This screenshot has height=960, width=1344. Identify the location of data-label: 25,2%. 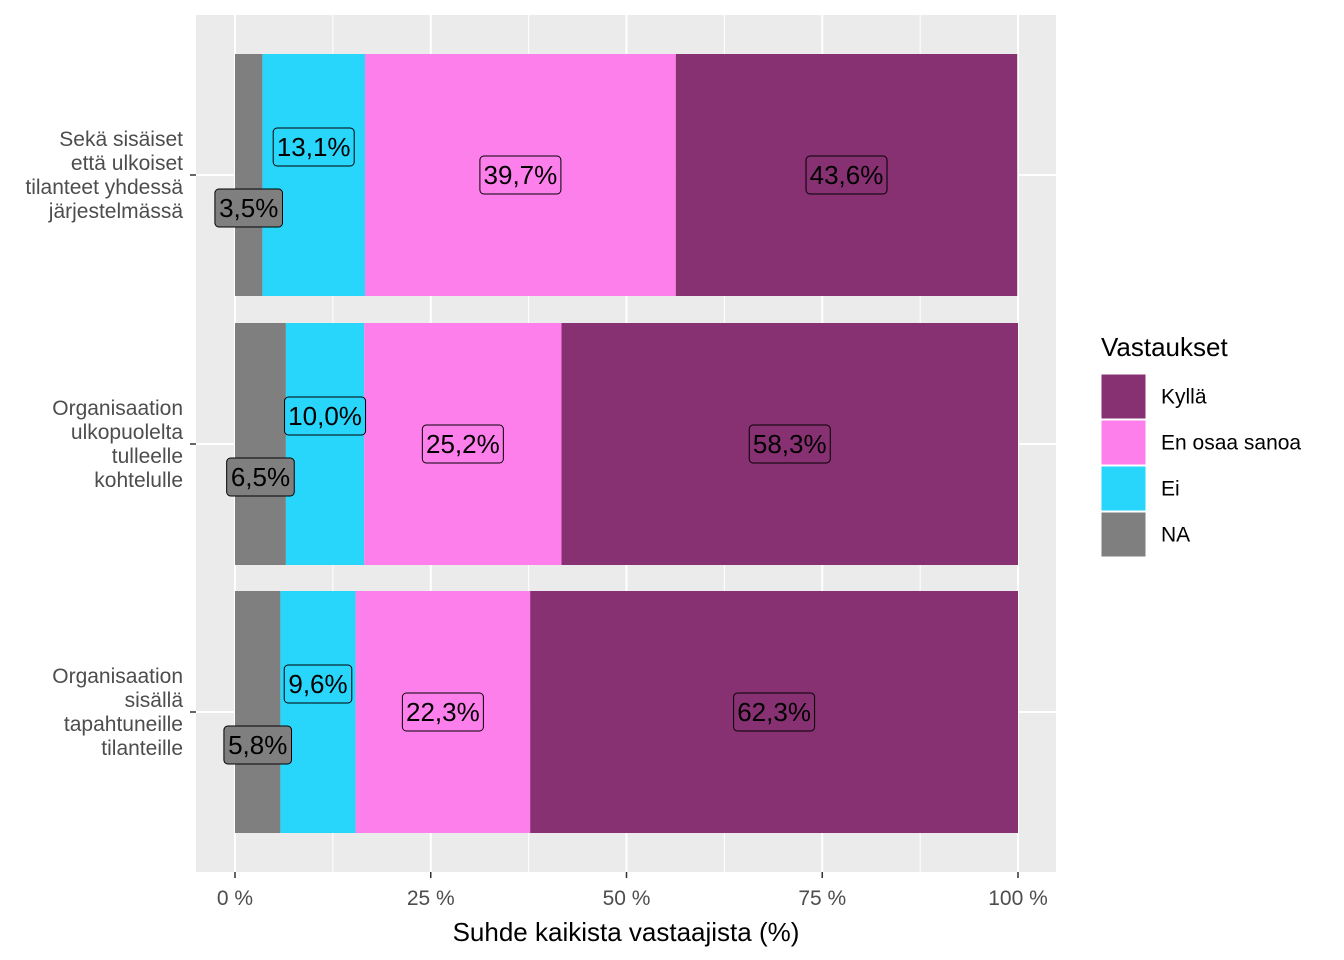
(463, 444).